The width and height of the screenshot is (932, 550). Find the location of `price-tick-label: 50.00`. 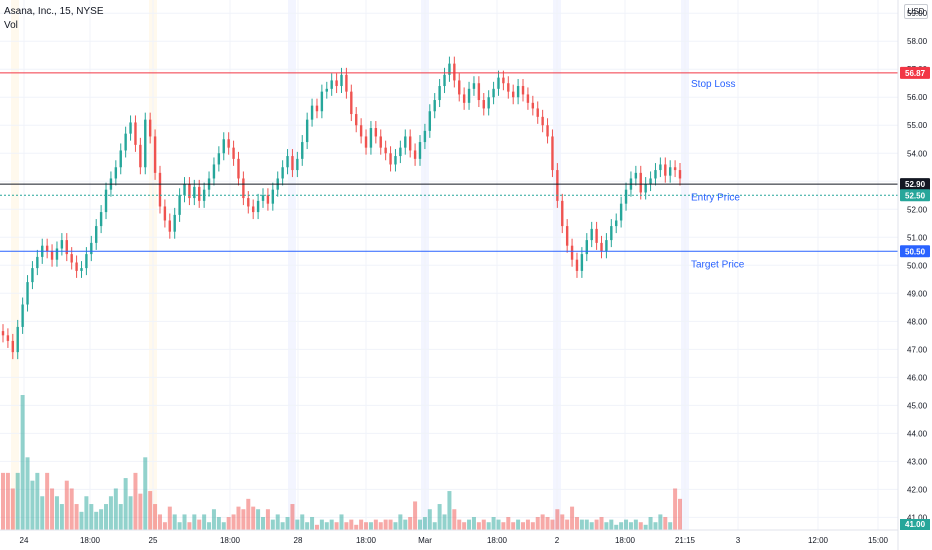

price-tick-label: 50.00 is located at coordinates (917, 265).